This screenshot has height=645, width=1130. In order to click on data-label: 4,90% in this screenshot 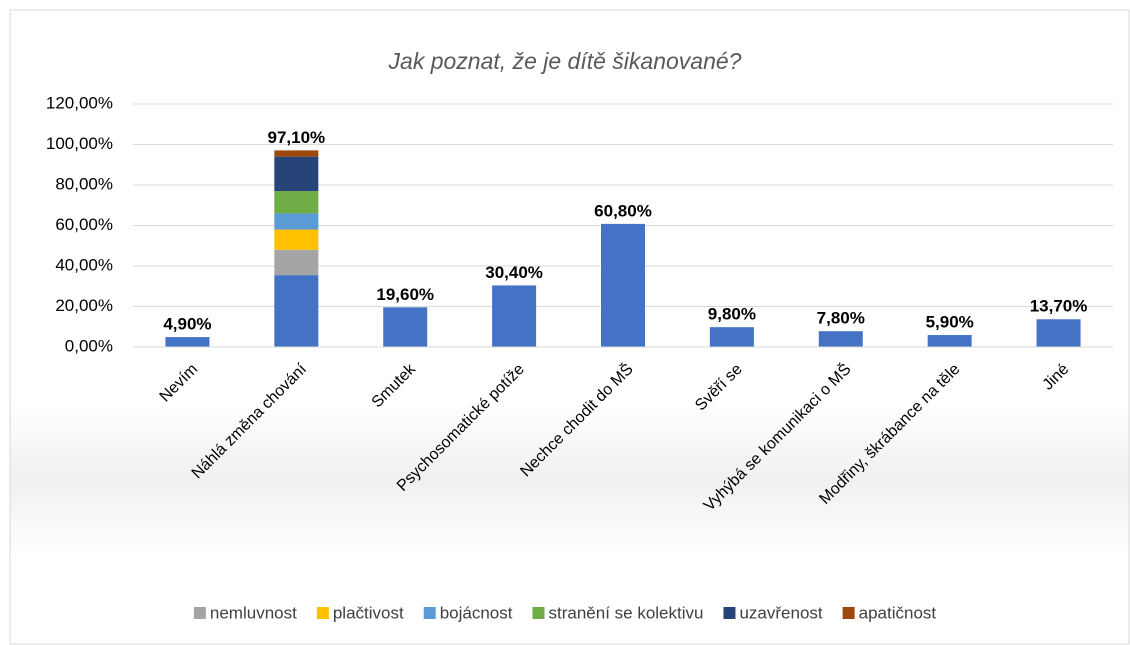, I will do `click(187, 324)`.